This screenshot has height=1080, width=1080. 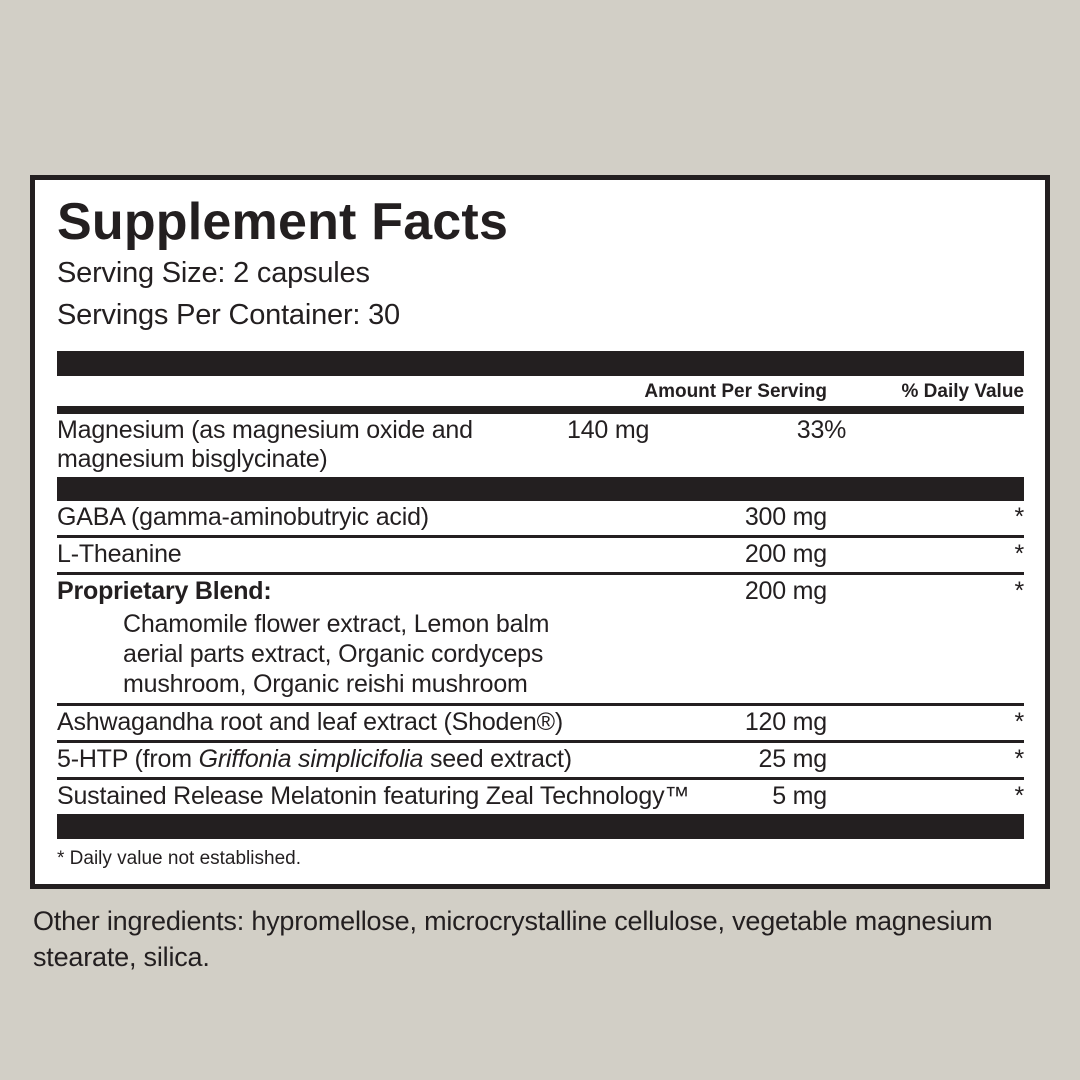 I want to click on ingredient-name: L-Theanine, so click(x=119, y=553).